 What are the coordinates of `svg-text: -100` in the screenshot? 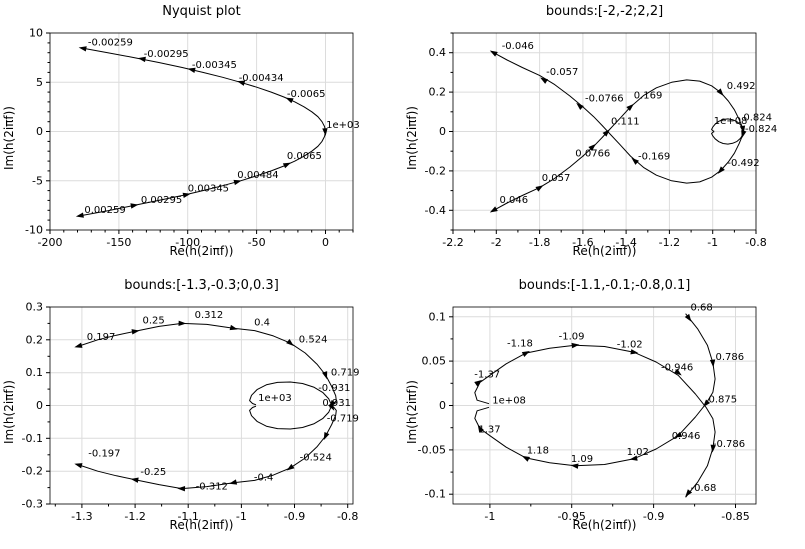 It's located at (187, 242).